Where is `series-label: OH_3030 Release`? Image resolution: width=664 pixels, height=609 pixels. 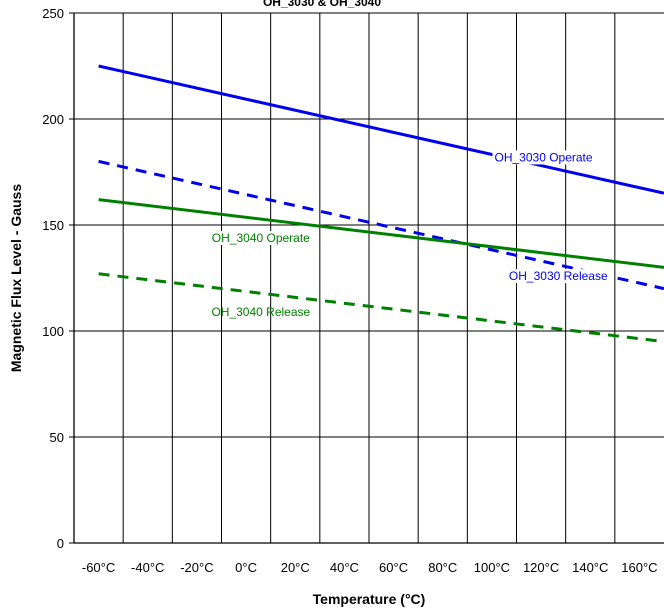
series-label: OH_3030 Release is located at coordinates (558, 276).